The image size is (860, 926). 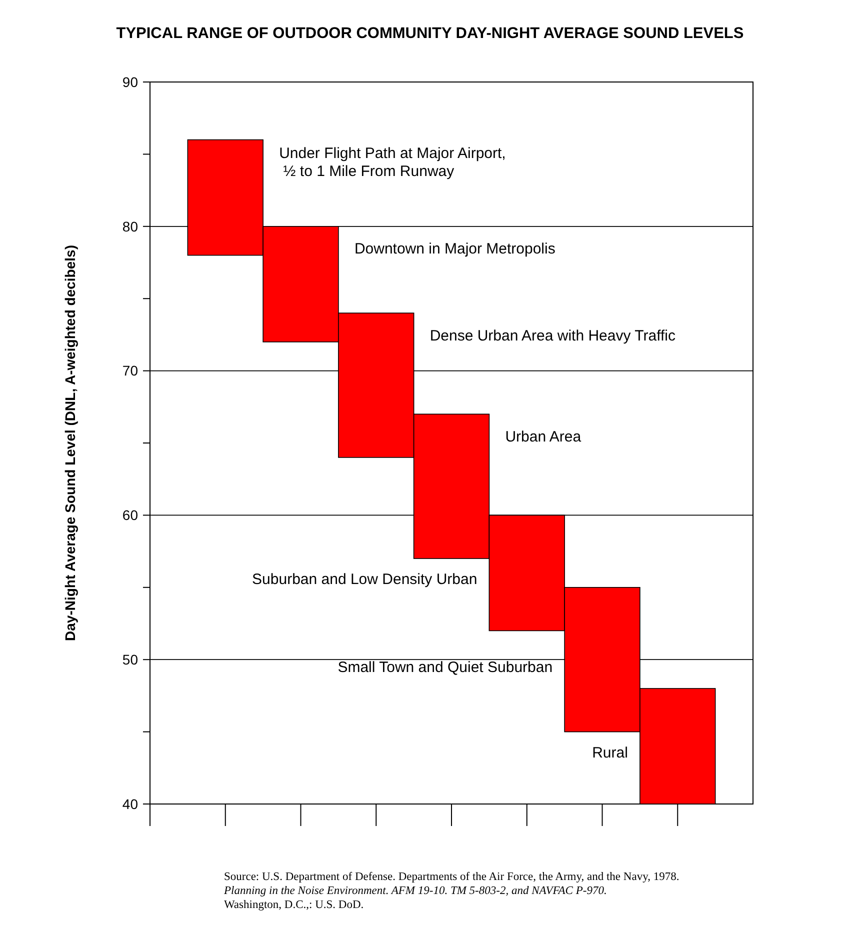 I want to click on y-tick-label: 80, so click(x=130, y=226).